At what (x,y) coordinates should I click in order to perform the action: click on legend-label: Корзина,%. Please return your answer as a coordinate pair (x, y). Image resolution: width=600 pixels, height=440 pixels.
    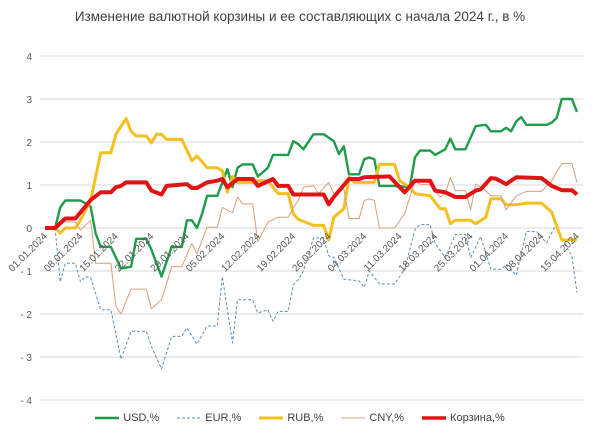
    Looking at the image, I should click on (477, 418).